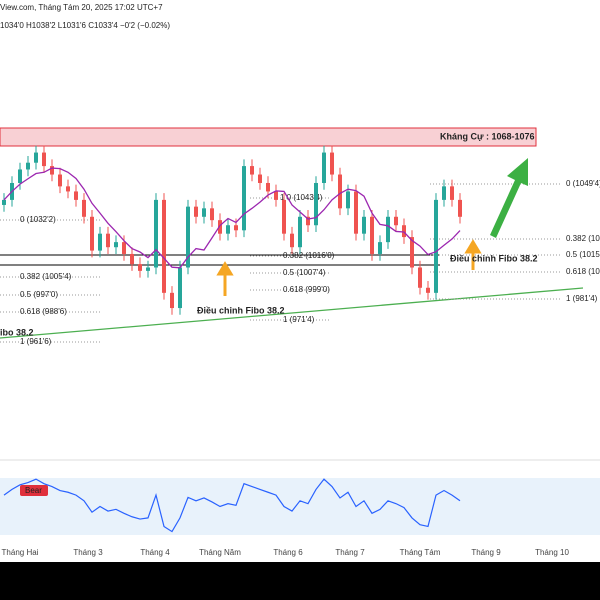 This screenshot has height=600, width=600. Describe the element at coordinates (81, 7) in the screenshot. I see `header-source: View.com, Tháng Tám 20, 2025 17:02 UTC+7` at that location.